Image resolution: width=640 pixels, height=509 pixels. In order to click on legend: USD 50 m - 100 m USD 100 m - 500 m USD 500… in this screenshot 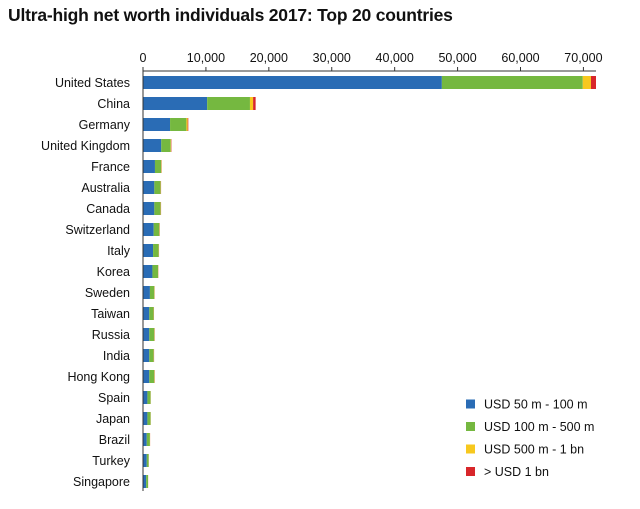, I will do `click(530, 438)`.